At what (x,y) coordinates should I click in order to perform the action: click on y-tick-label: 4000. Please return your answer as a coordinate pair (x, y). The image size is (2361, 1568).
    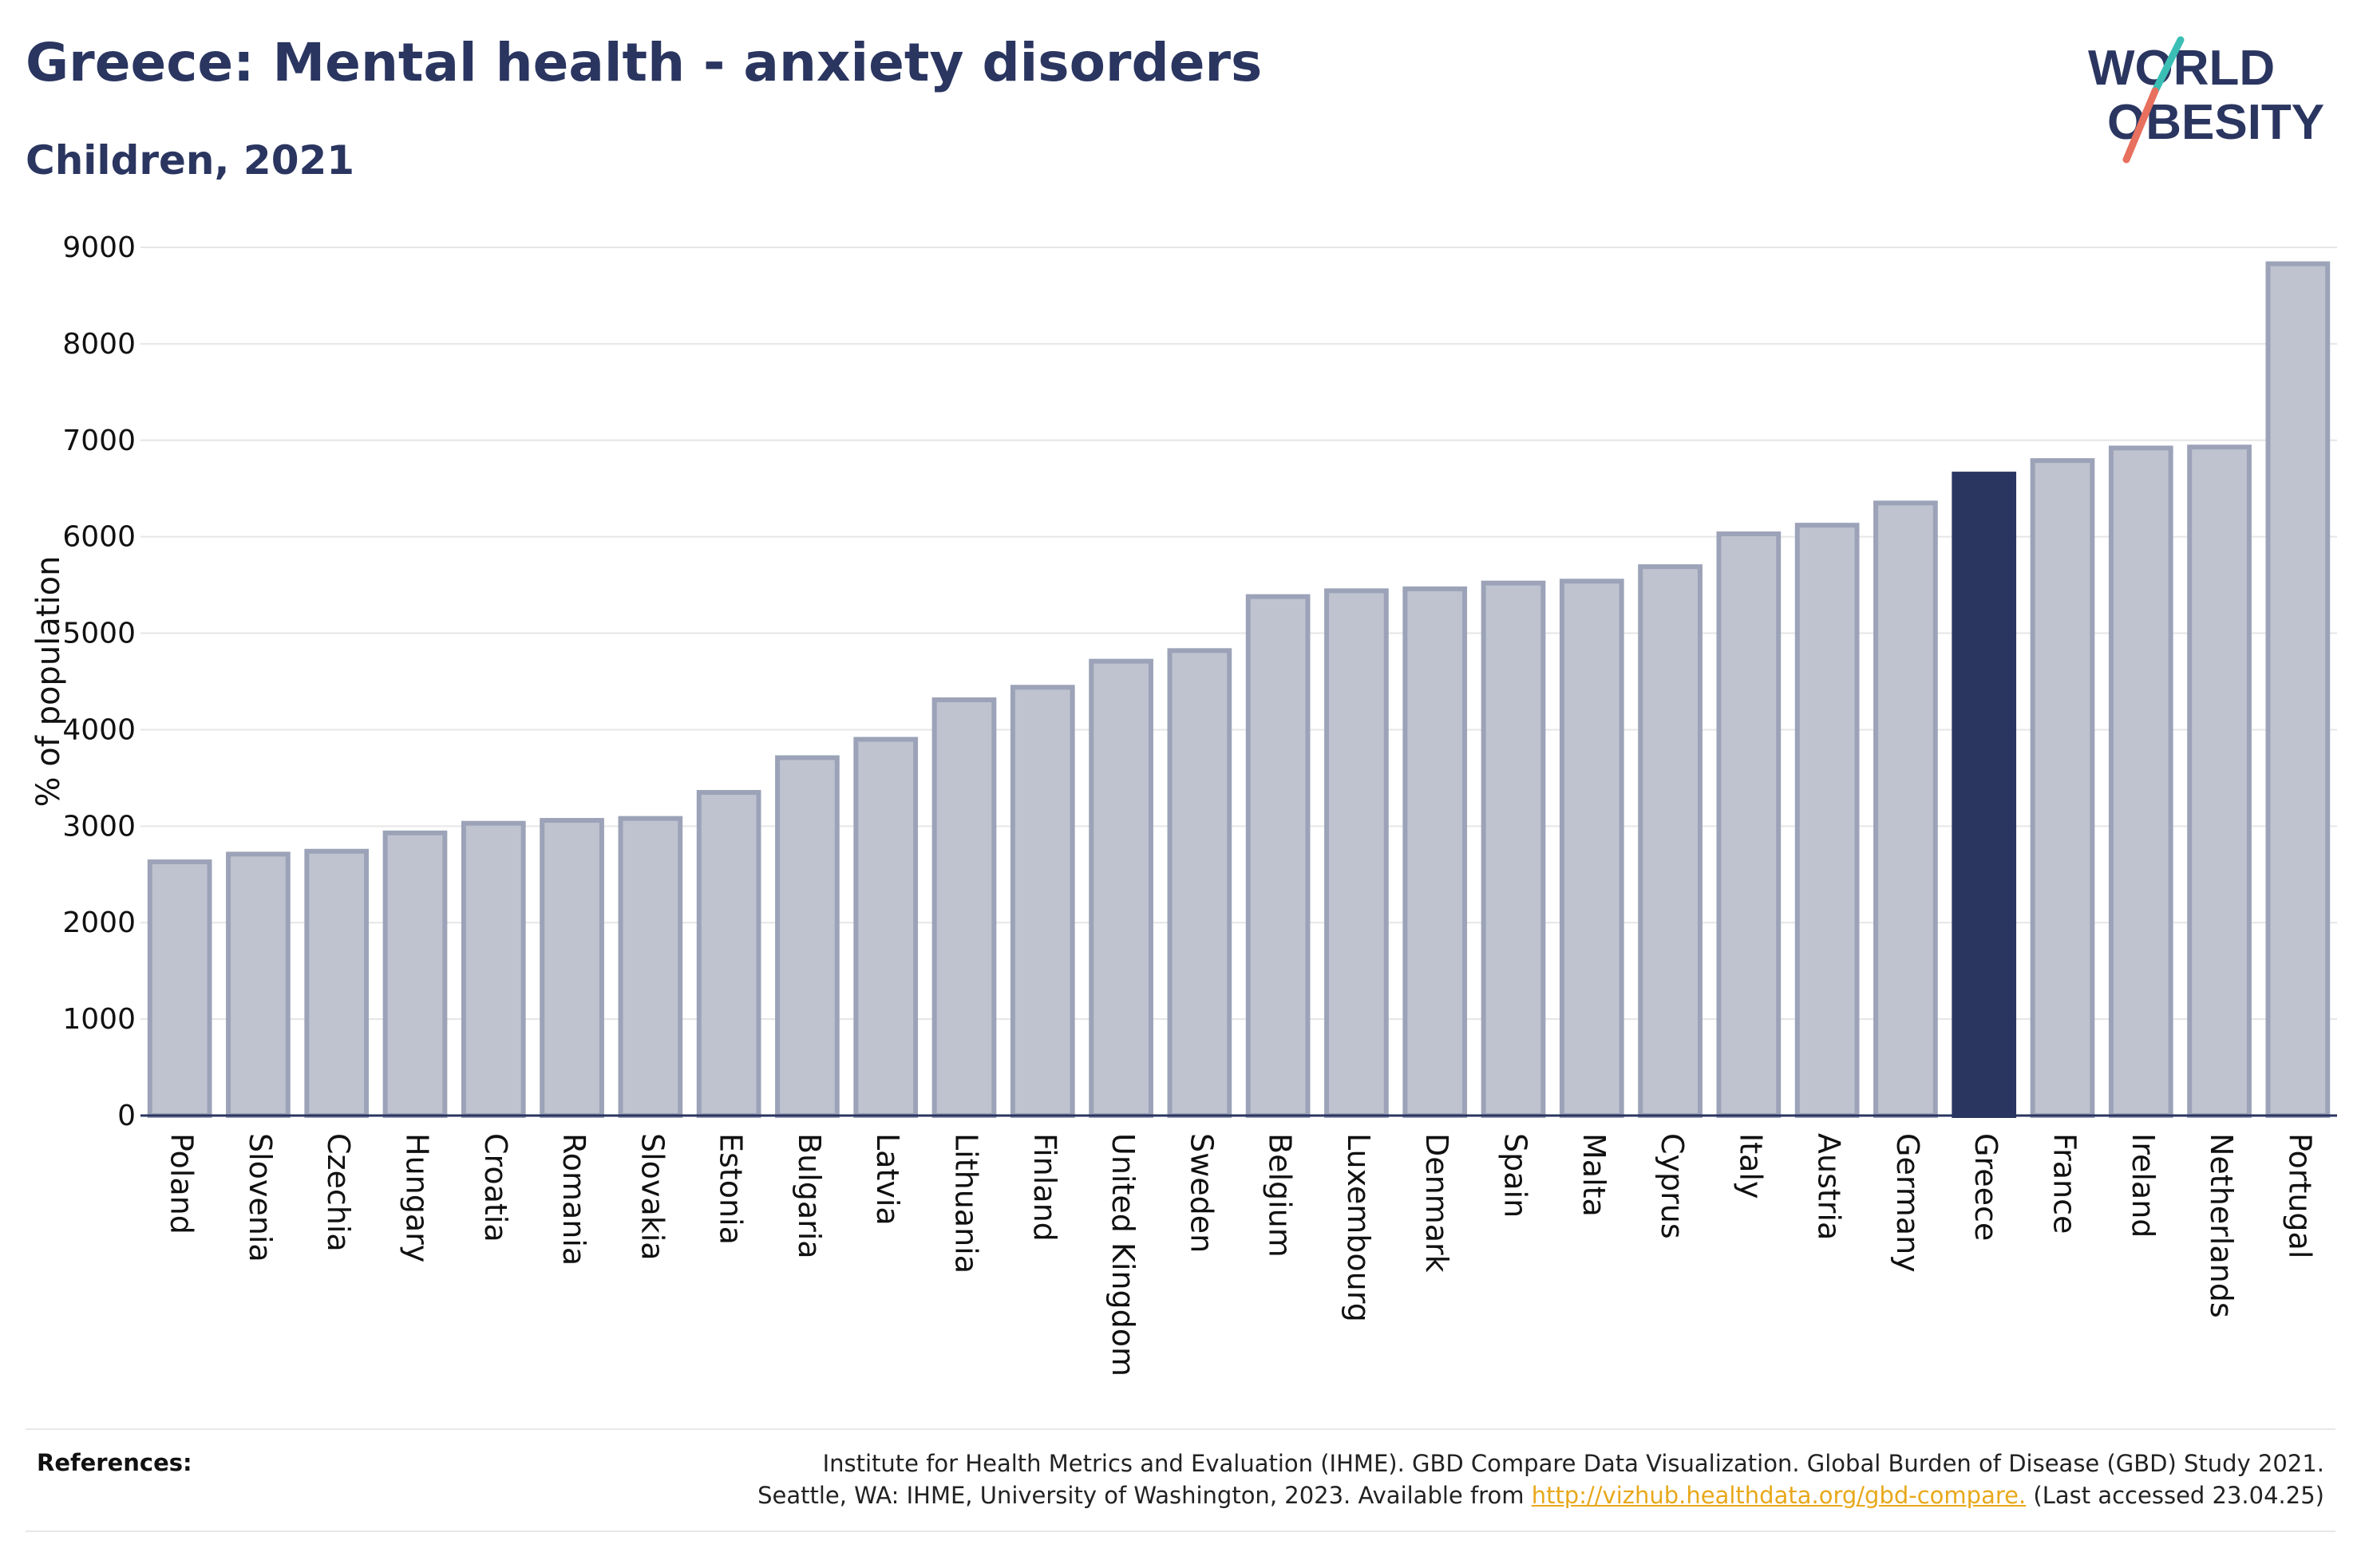
    Looking at the image, I should click on (99, 729).